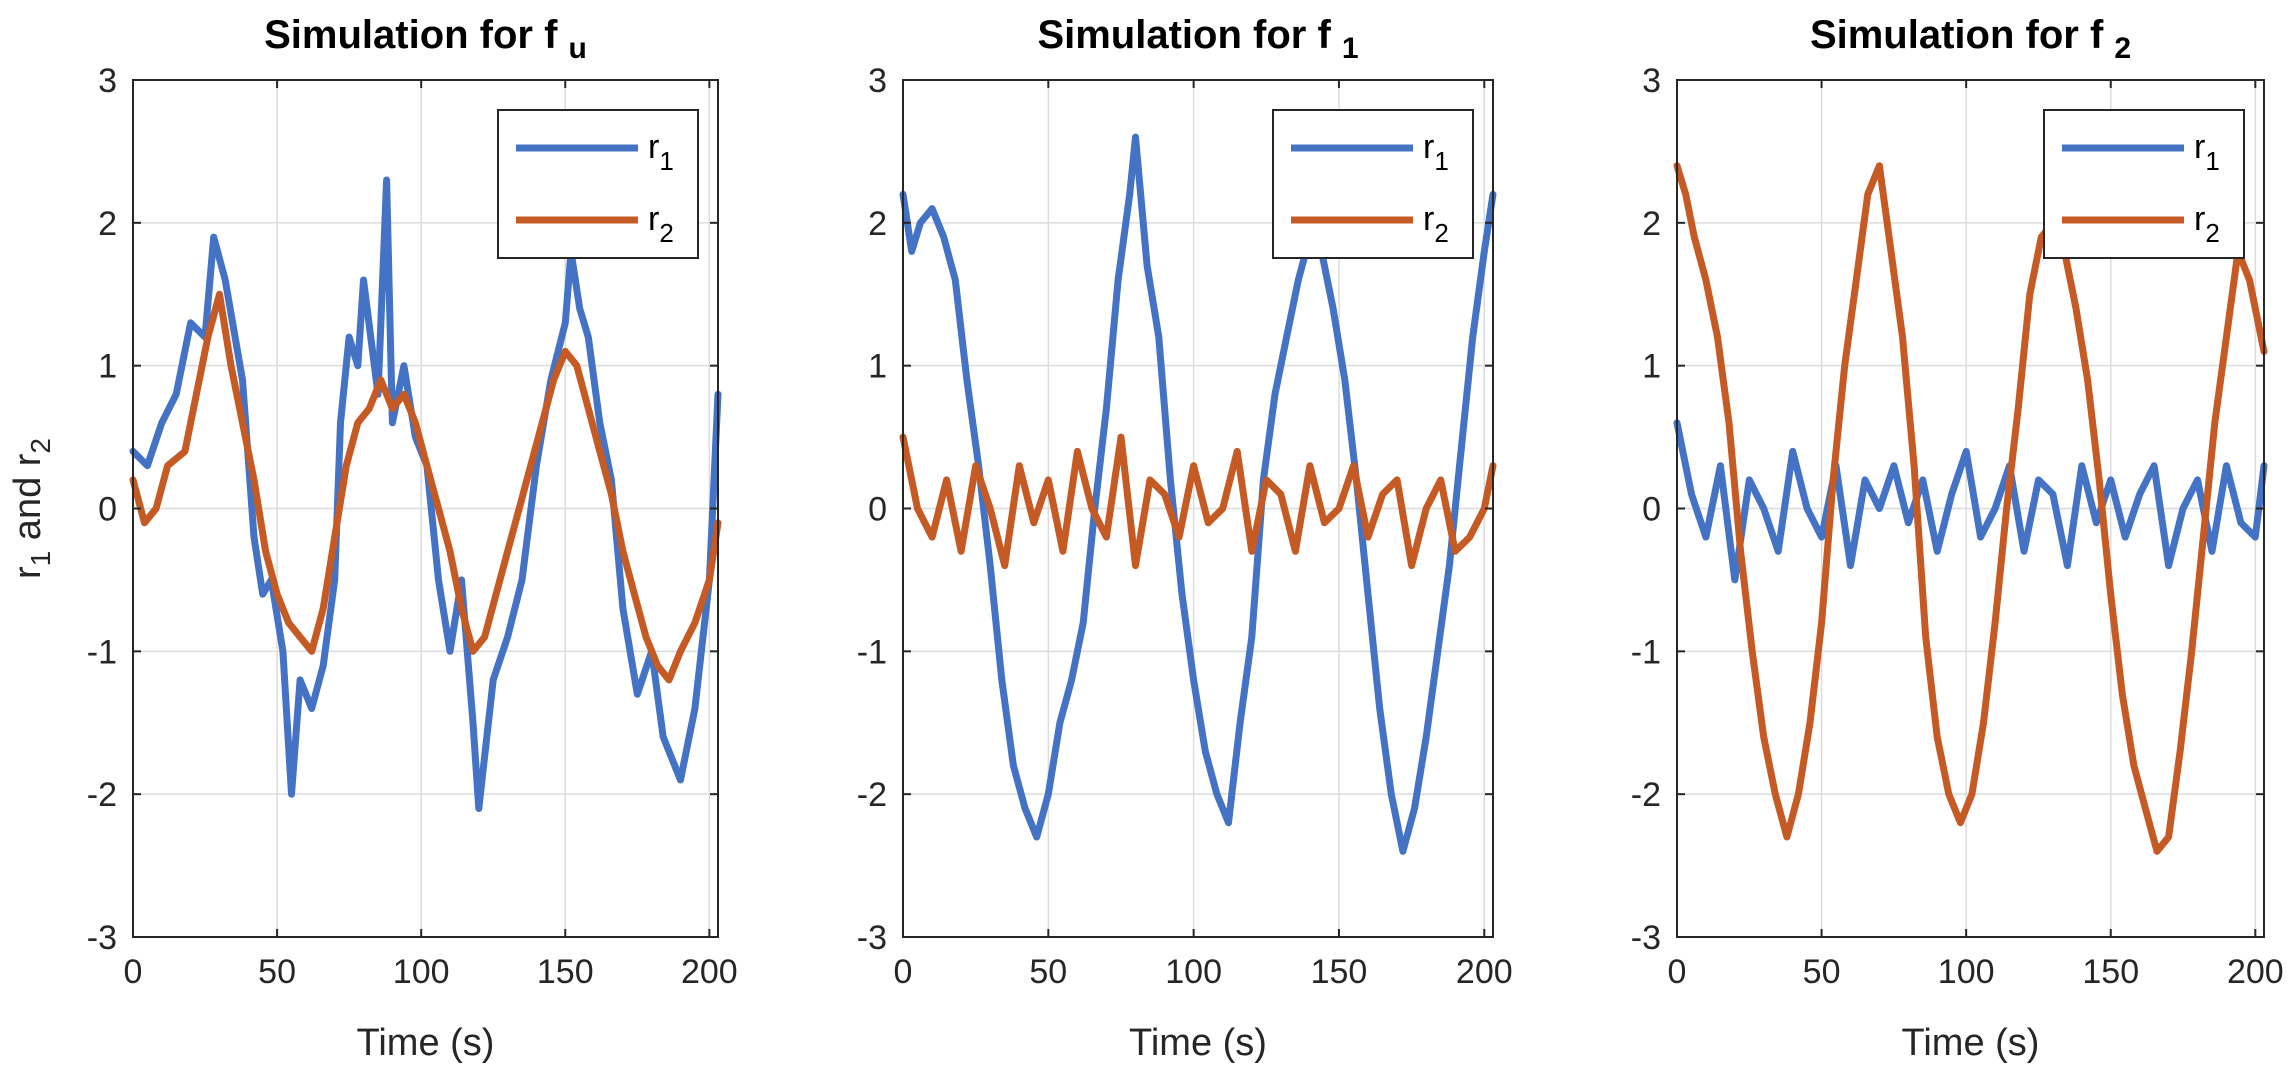  I want to click on chart-title: Simulation for f 2, so click(1970, 39).